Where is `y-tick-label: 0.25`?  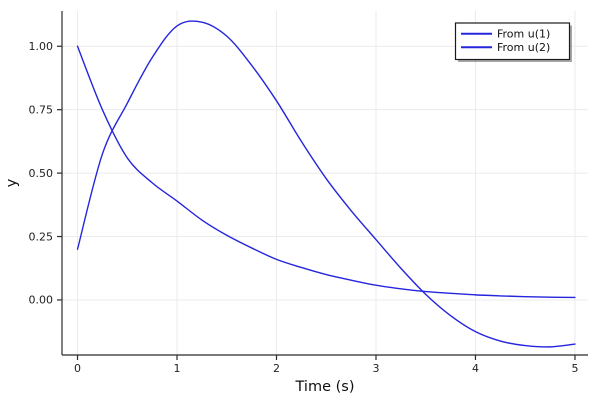 y-tick-label: 0.25 is located at coordinates (41, 236).